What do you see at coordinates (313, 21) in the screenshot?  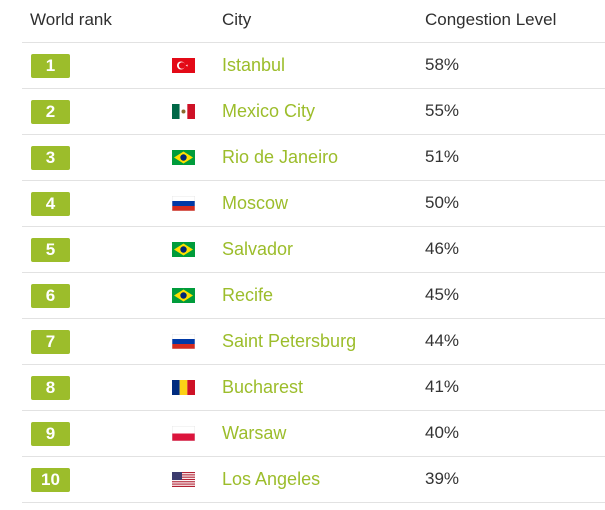 I see `table-header: World rank City Congestion Level` at bounding box center [313, 21].